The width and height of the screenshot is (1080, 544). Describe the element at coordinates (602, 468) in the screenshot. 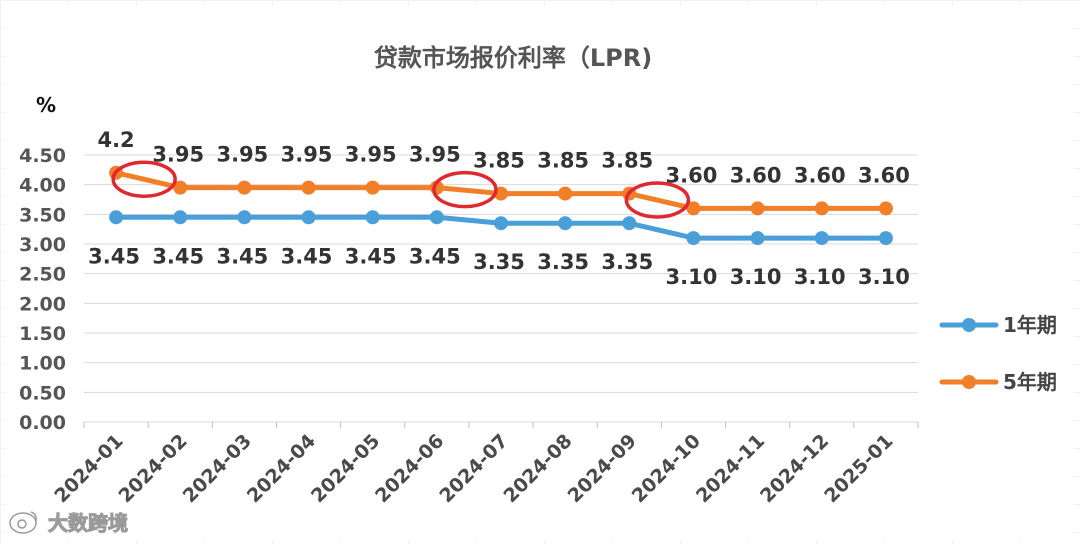

I see `x-tick-label: 2024-09` at that location.